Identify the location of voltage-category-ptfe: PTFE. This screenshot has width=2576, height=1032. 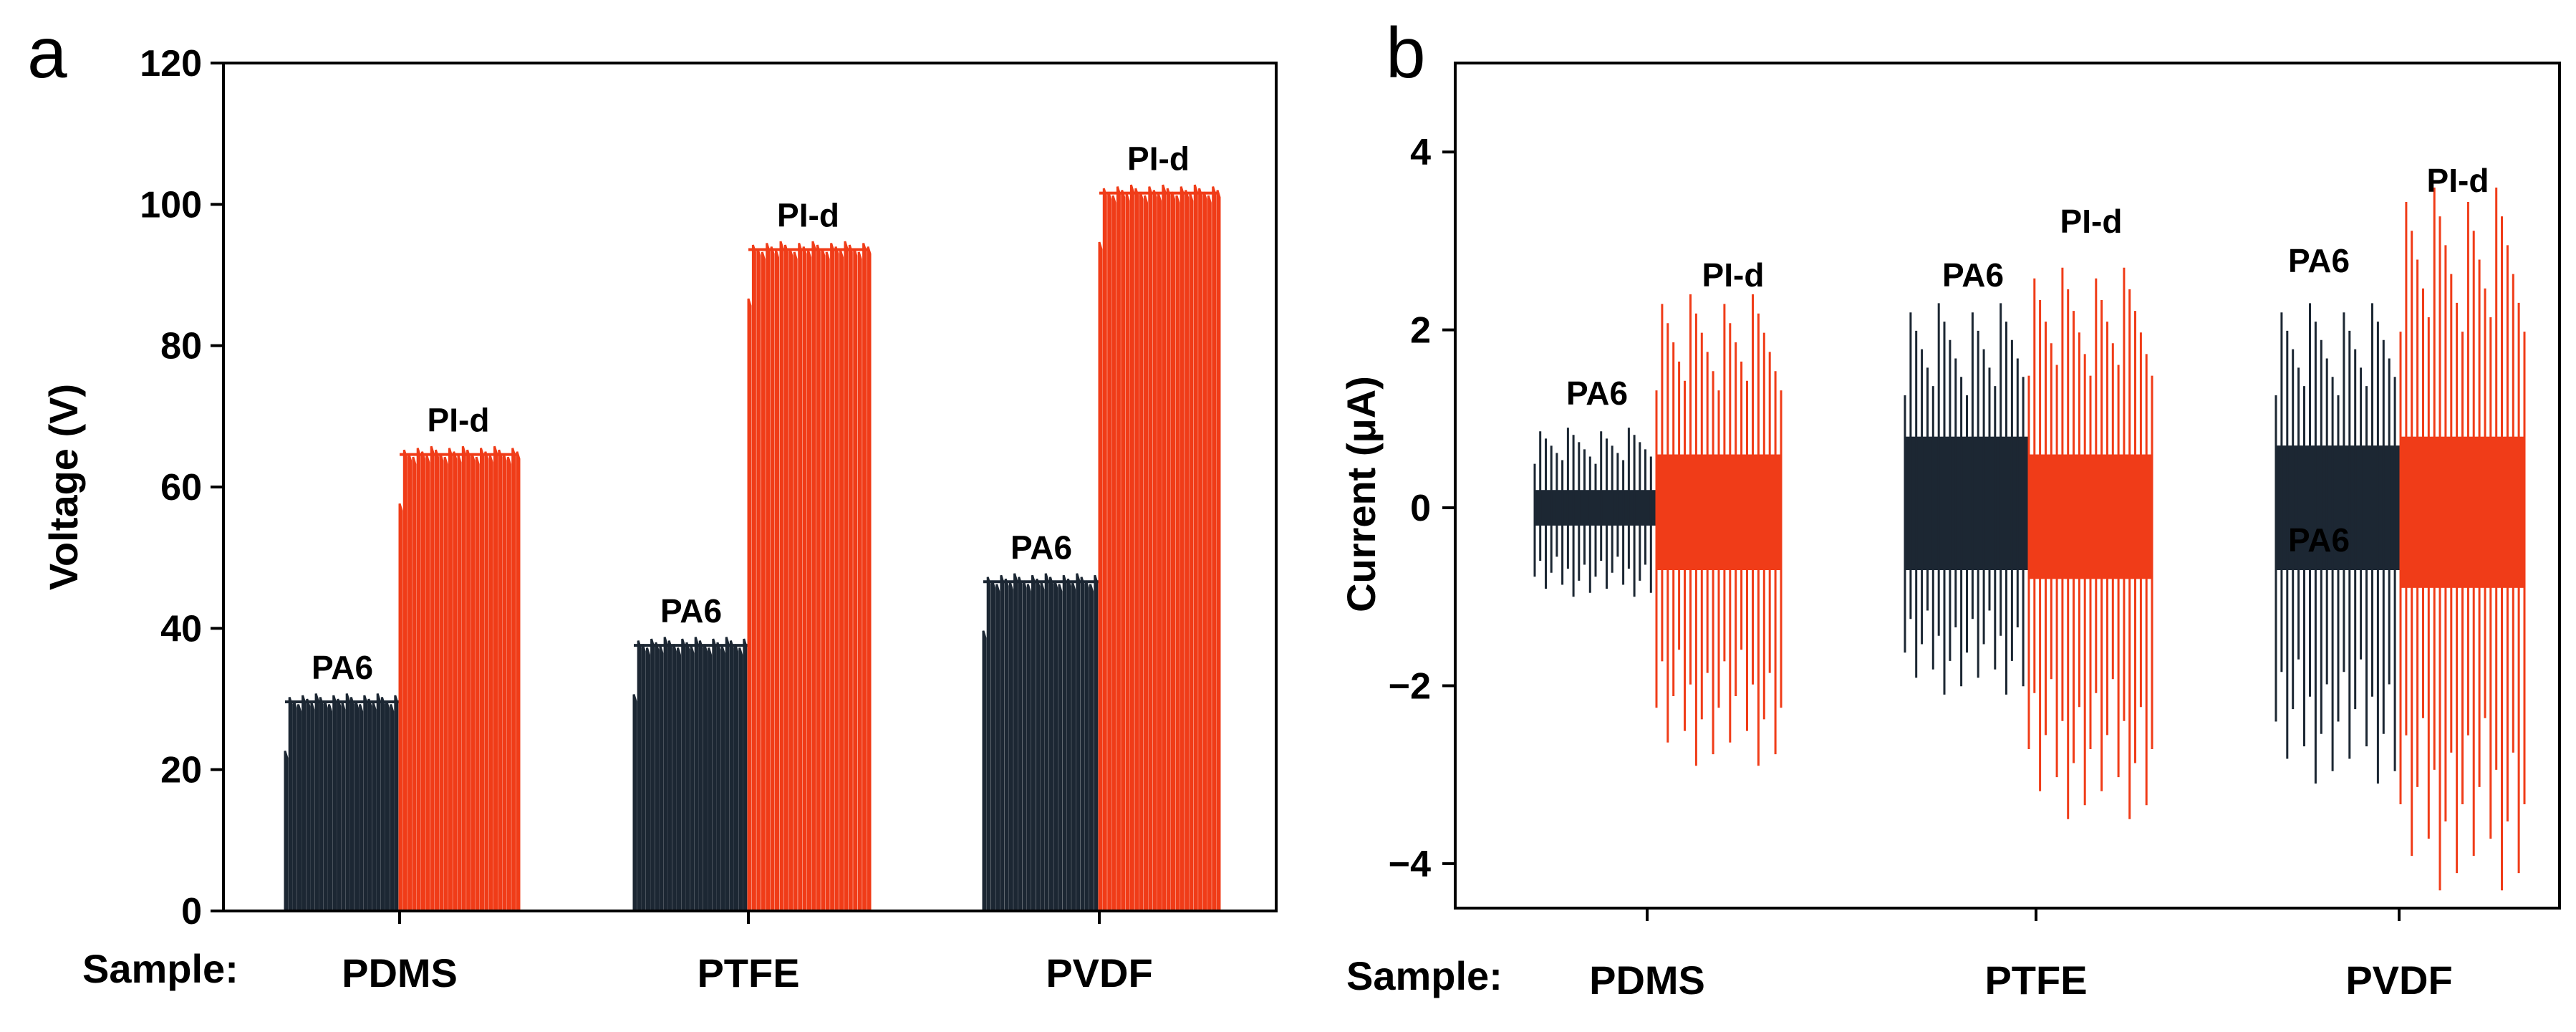
(748, 972).